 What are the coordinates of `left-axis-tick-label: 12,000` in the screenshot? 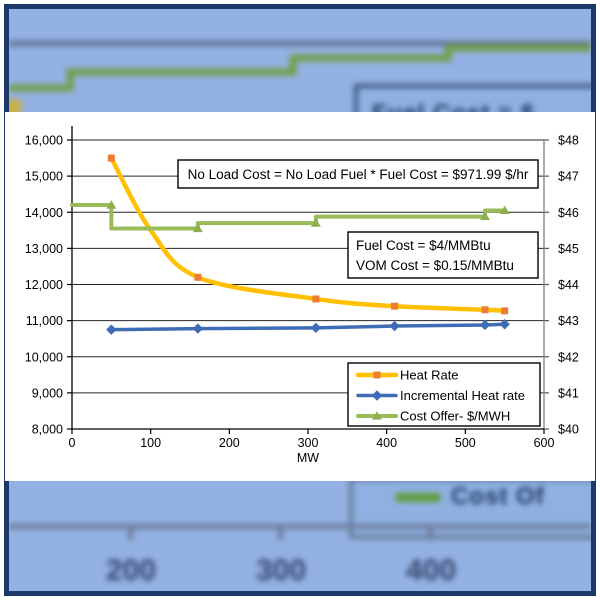 It's located at (44, 285).